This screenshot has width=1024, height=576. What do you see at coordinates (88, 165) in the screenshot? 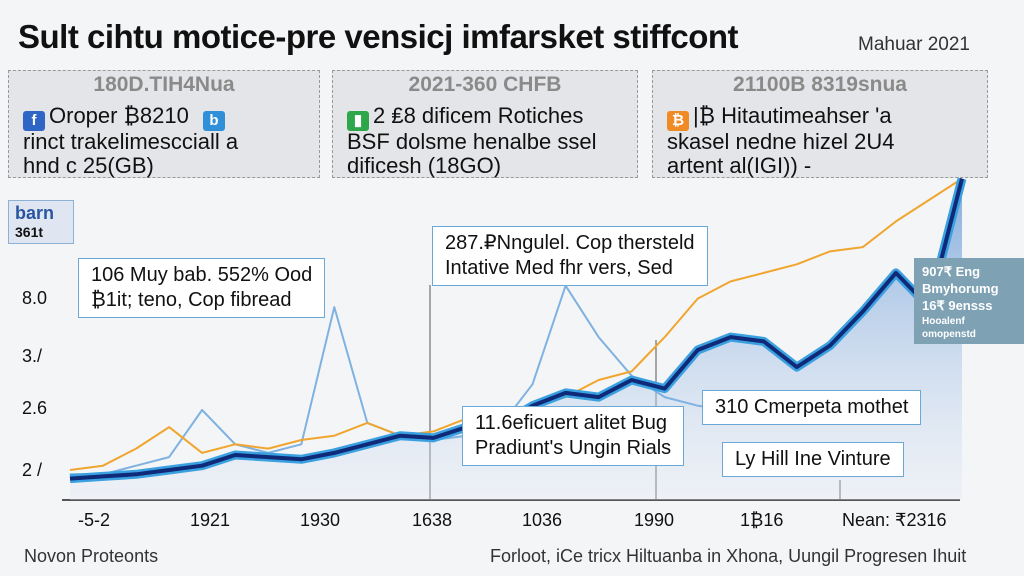
I see `card-1-line3: hnd c 25(GB)` at bounding box center [88, 165].